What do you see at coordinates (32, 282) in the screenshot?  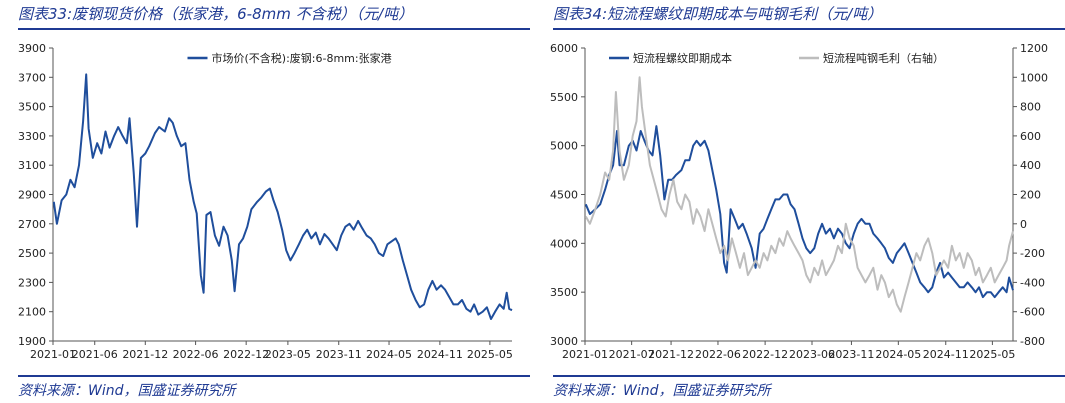 I see `y-tick-label: 2300` at bounding box center [32, 282].